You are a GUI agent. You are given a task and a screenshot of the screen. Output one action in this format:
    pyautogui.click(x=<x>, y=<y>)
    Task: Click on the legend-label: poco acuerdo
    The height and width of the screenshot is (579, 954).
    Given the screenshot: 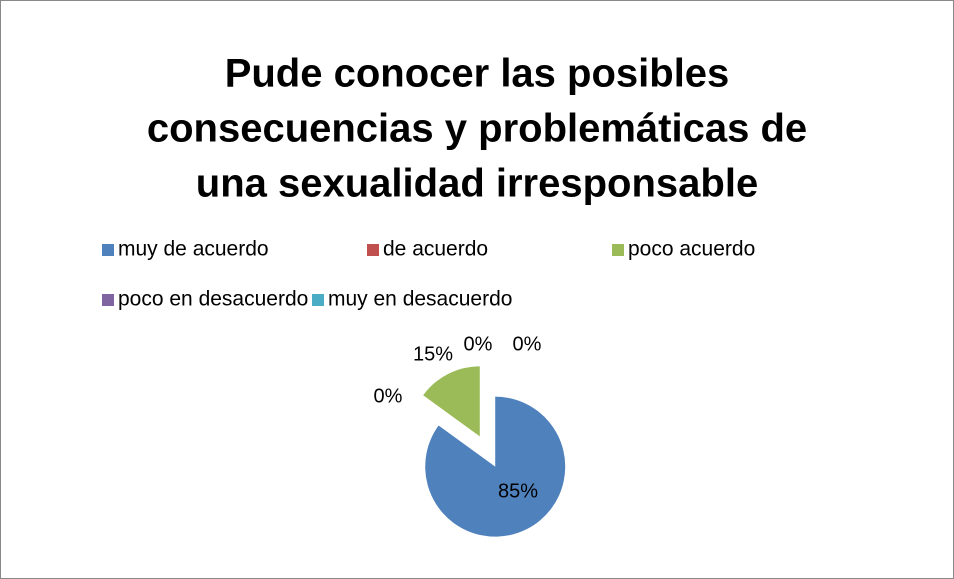 What is the action you would take?
    pyautogui.click(x=691, y=249)
    